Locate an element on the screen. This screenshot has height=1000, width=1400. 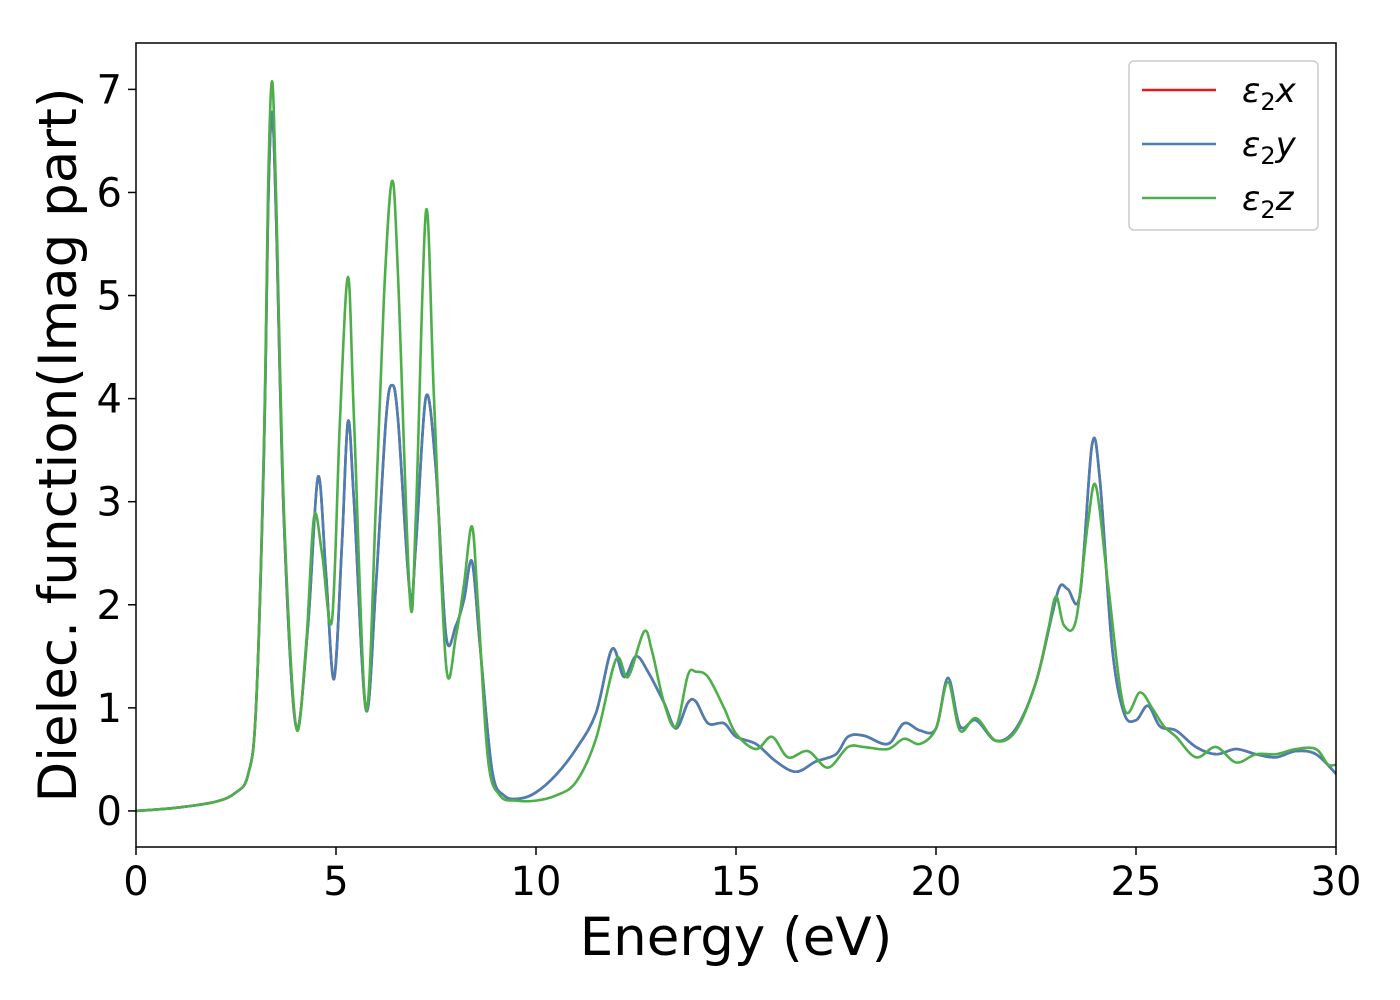
y-tick-label: 7 is located at coordinates (109, 90).